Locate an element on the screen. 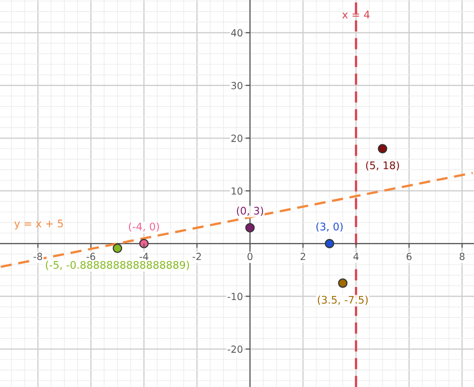 The image size is (474, 387). x-tick-label: 4 is located at coordinates (356, 256).